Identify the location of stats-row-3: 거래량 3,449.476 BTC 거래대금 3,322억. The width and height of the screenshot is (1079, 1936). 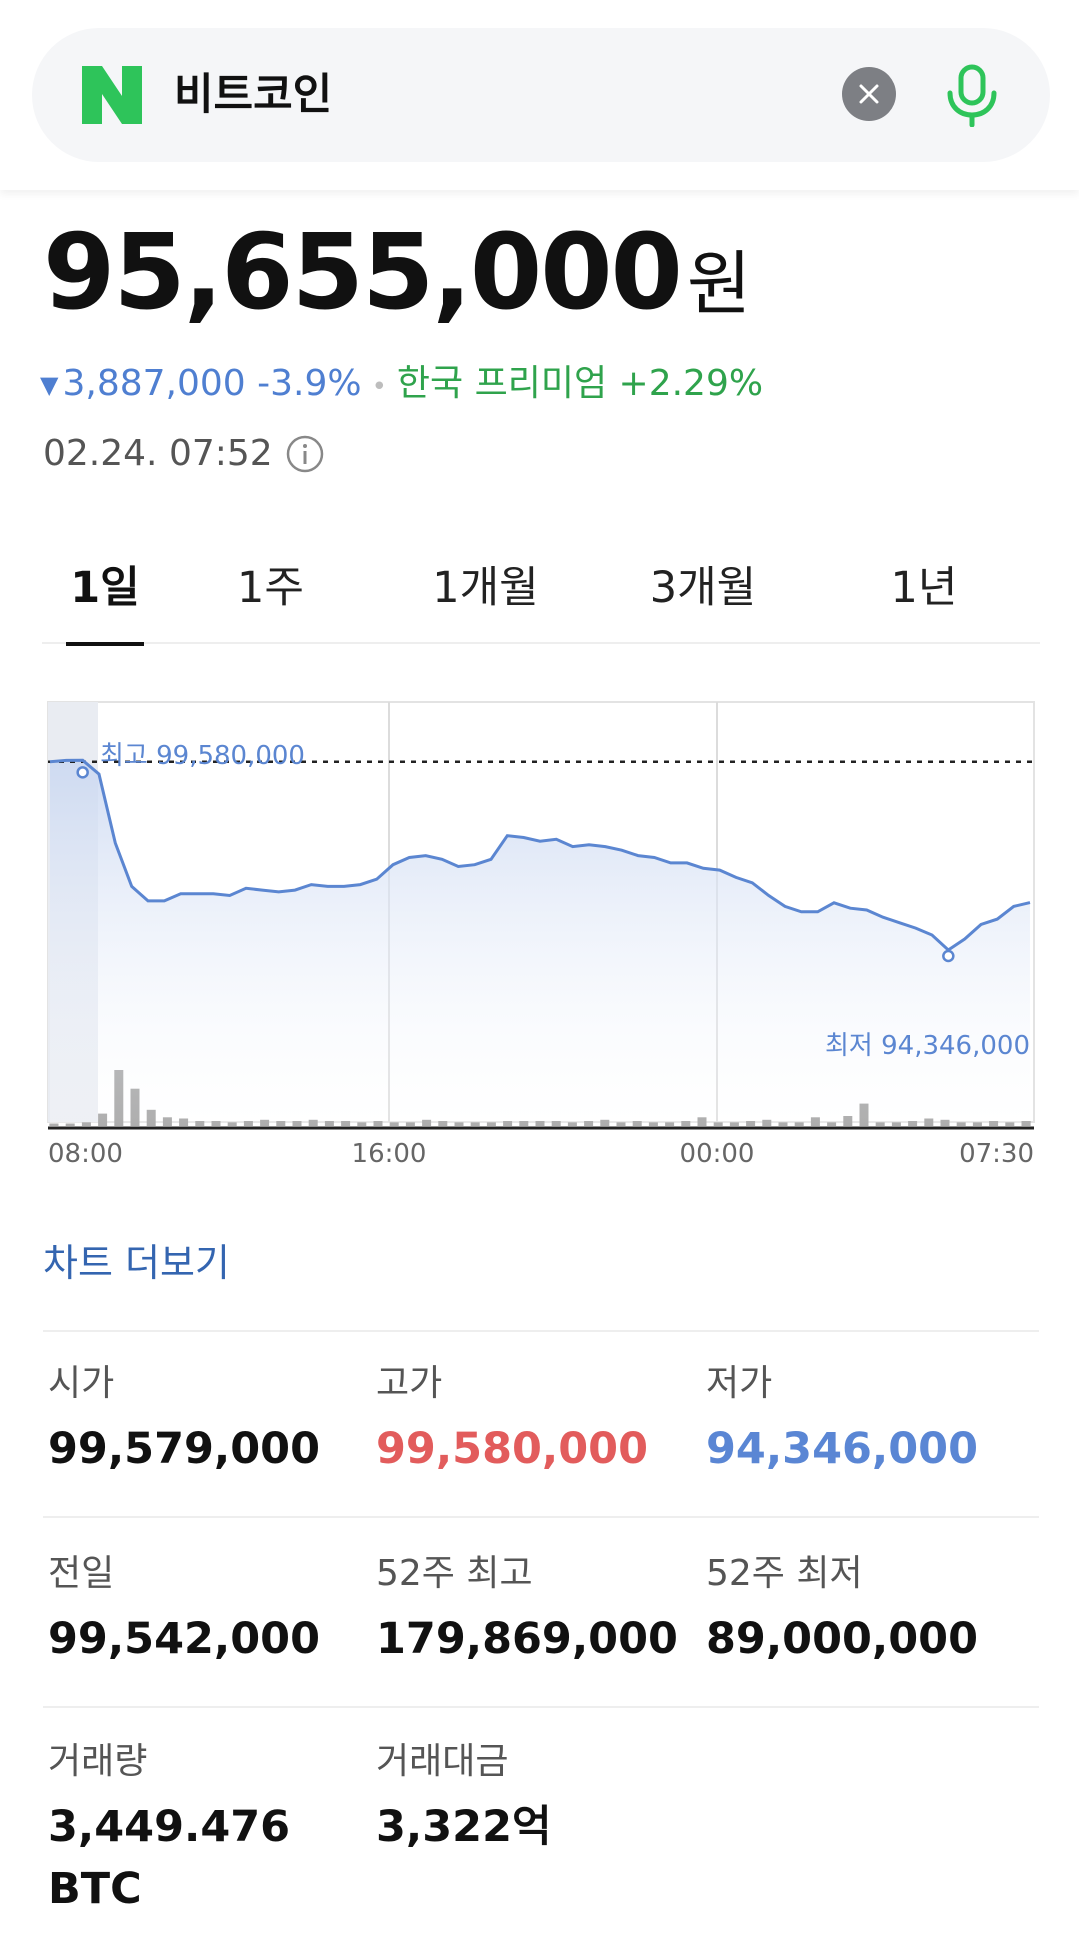
(543, 1833).